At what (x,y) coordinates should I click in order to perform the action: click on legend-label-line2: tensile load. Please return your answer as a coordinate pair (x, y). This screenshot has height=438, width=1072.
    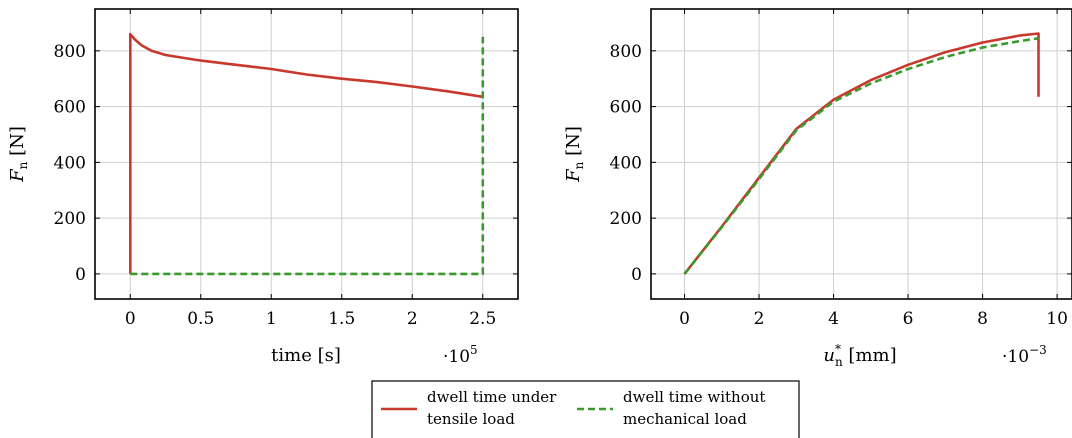
    Looking at the image, I should click on (471, 419).